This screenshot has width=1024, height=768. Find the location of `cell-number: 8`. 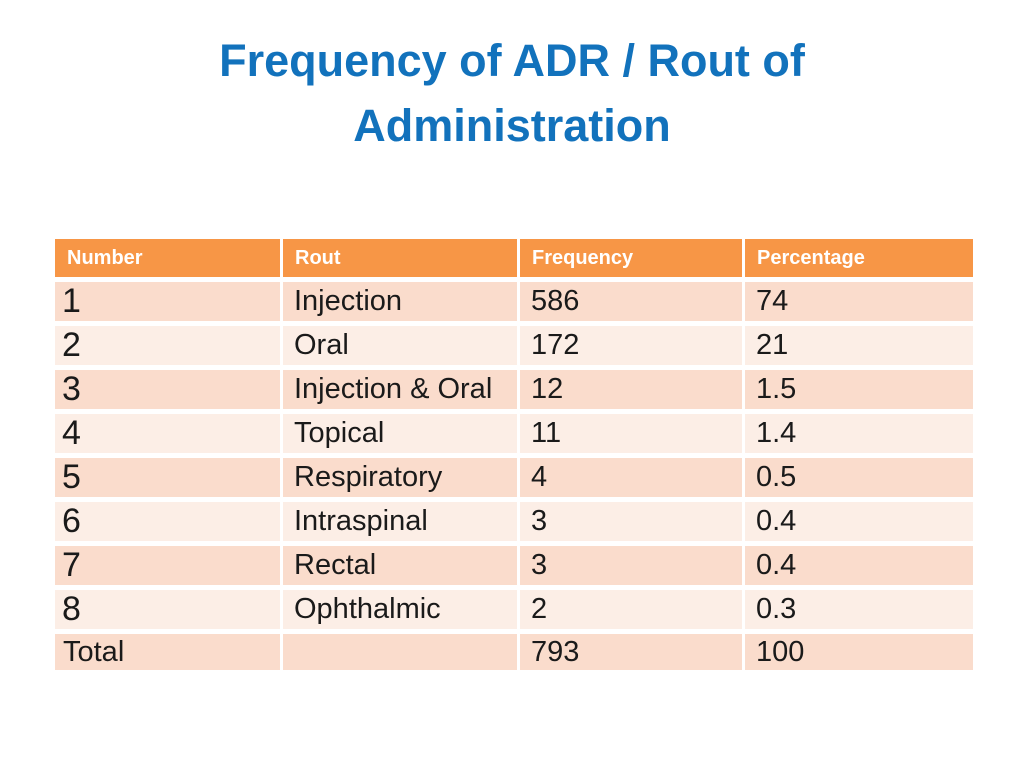

cell-number: 8 is located at coordinates (169, 612).